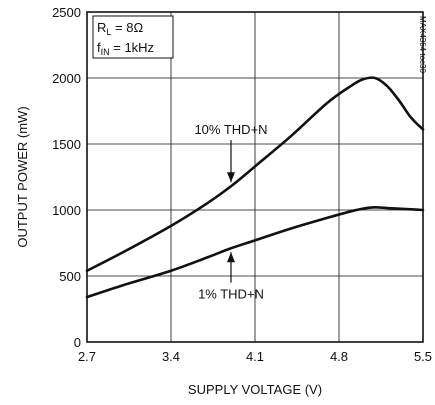  I want to click on x-tick-label: 4.8, so click(339, 356).